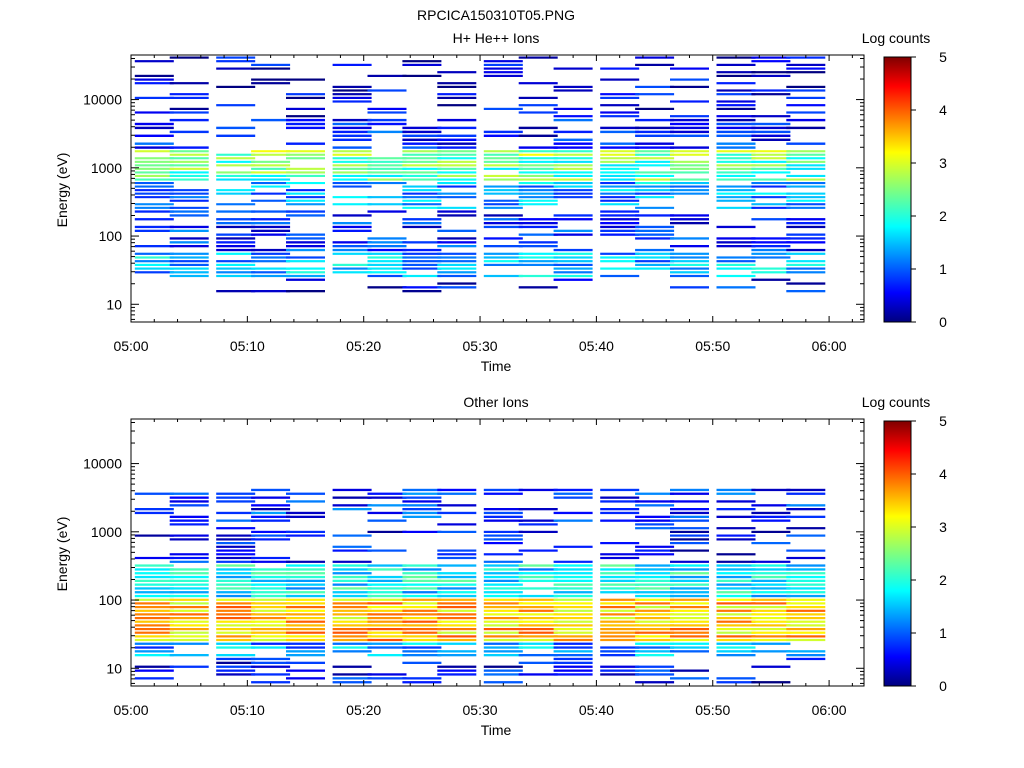 The width and height of the screenshot is (1024, 768). What do you see at coordinates (897, 189) in the screenshot?
I see `colorbar-gradient` at bounding box center [897, 189].